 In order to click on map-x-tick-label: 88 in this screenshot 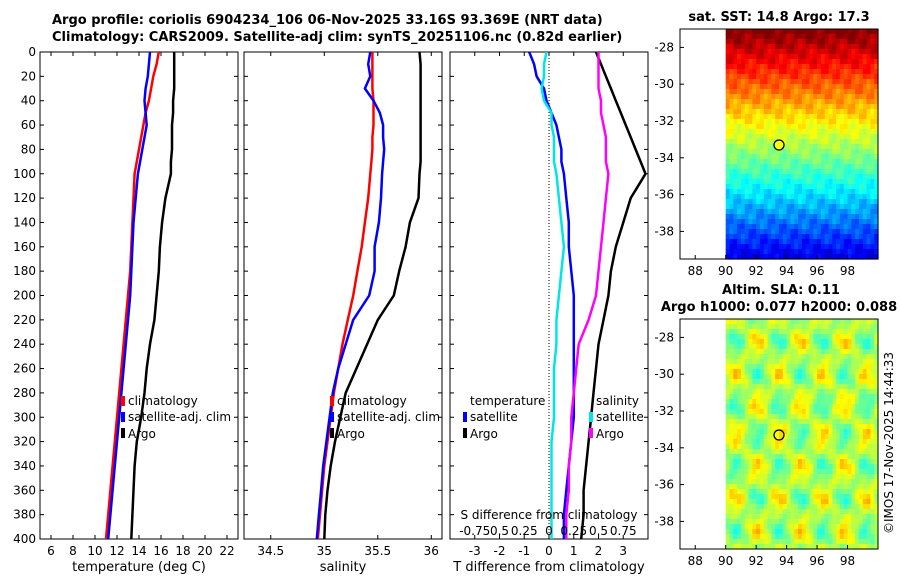, I will do `click(695, 561)`.